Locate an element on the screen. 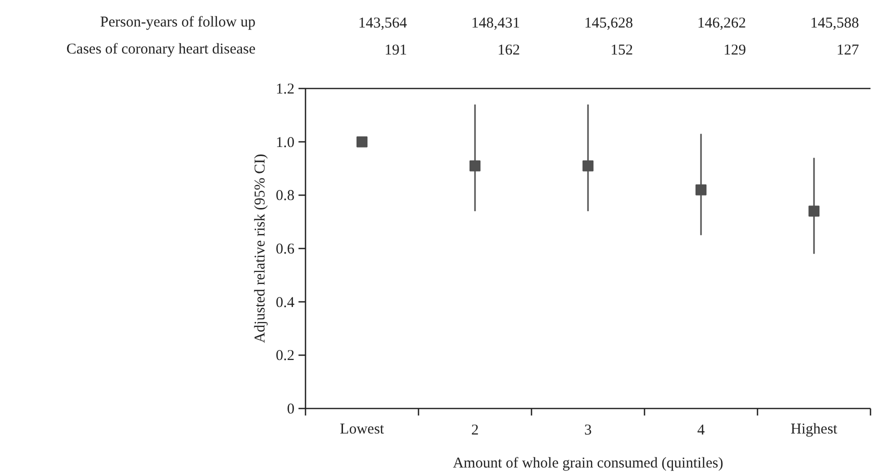 The width and height of the screenshot is (883, 474). y-axis-title: Adjusted relative risk (95% CI) is located at coordinates (260, 249).